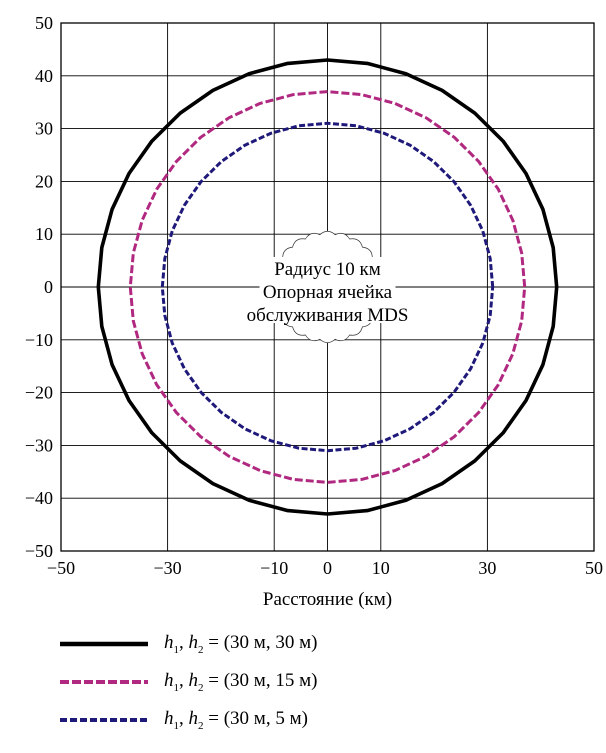 The height and width of the screenshot is (753, 606). I want to click on y-tick-label: −10, so click(39, 340).